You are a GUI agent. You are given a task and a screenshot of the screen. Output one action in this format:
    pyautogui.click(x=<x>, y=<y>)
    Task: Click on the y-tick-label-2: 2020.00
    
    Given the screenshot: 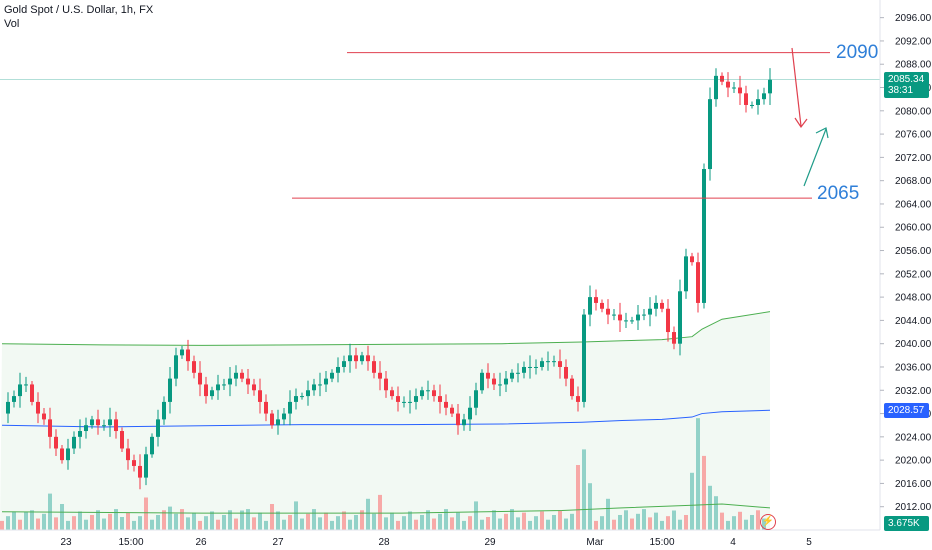 What is the action you would take?
    pyautogui.click(x=913, y=461)
    